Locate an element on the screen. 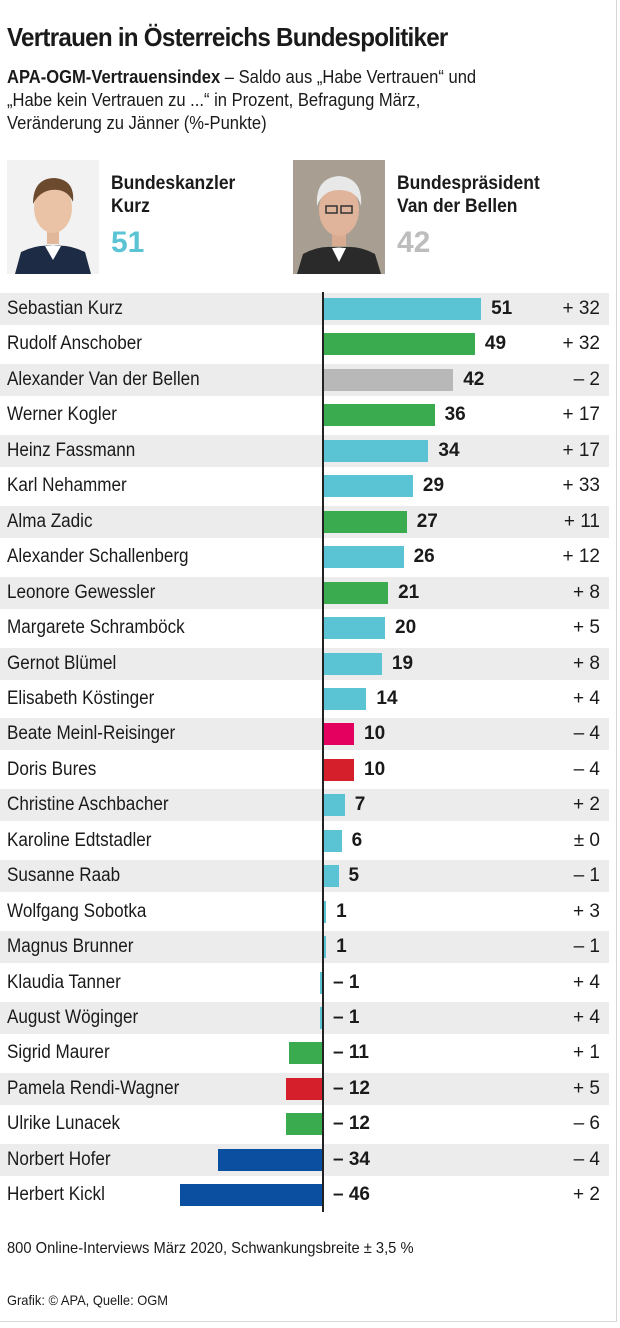  value-label: 1 is located at coordinates (341, 911).